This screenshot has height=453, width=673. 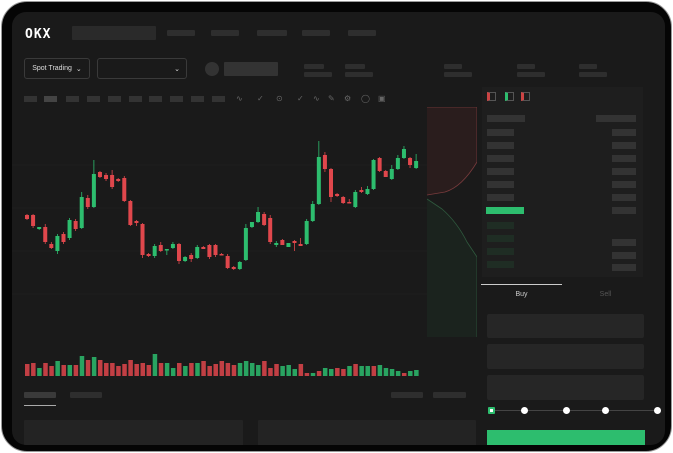 What do you see at coordinates (574, 410) in the screenshot?
I see `amount-slider-track` at bounding box center [574, 410].